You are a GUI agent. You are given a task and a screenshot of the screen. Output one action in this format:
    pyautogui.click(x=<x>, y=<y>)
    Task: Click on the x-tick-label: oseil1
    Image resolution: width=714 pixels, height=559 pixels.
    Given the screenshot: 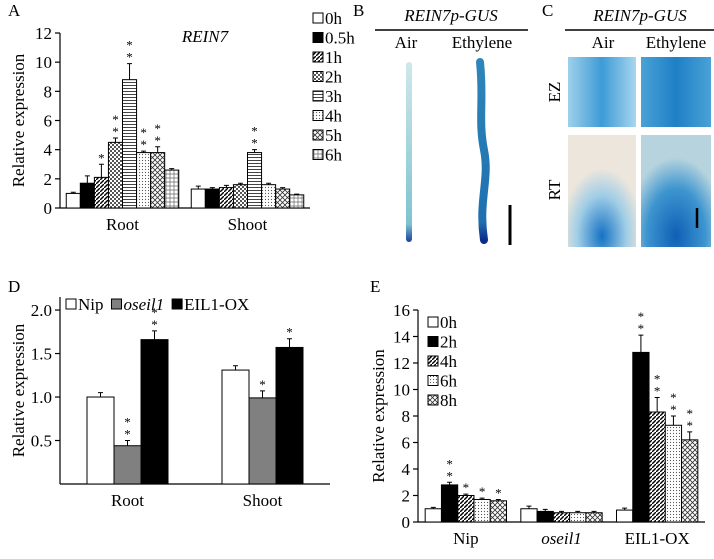 What is the action you would take?
    pyautogui.click(x=561, y=538)
    